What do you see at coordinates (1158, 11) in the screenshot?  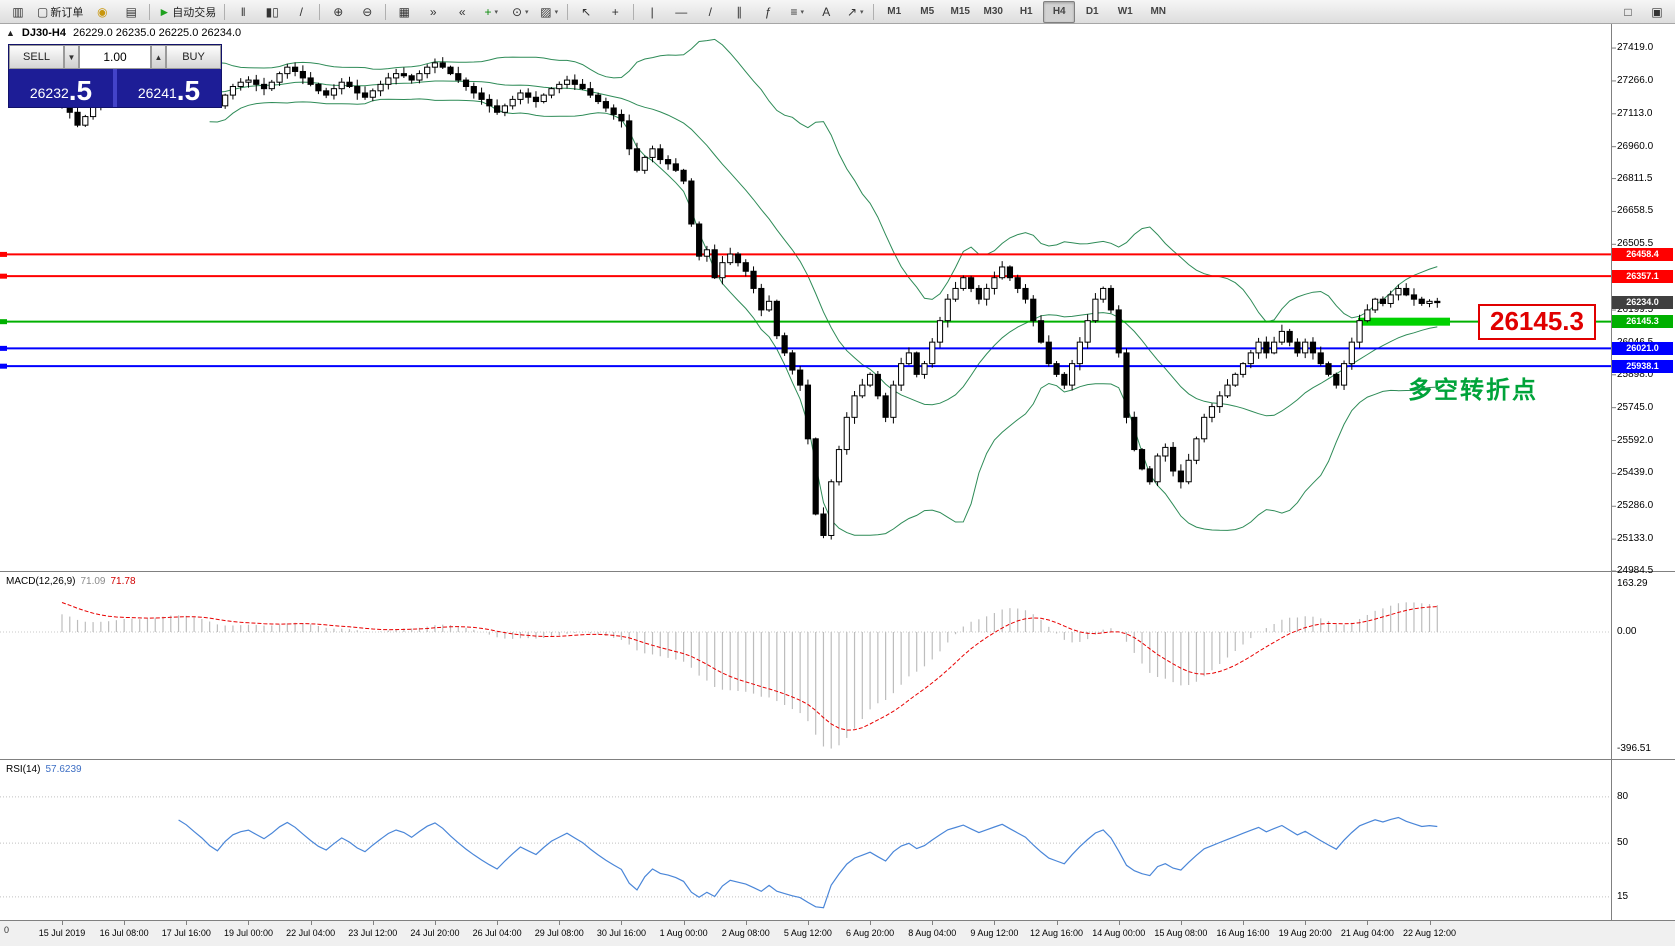 I see `timeframe-mn: MN` at bounding box center [1158, 11].